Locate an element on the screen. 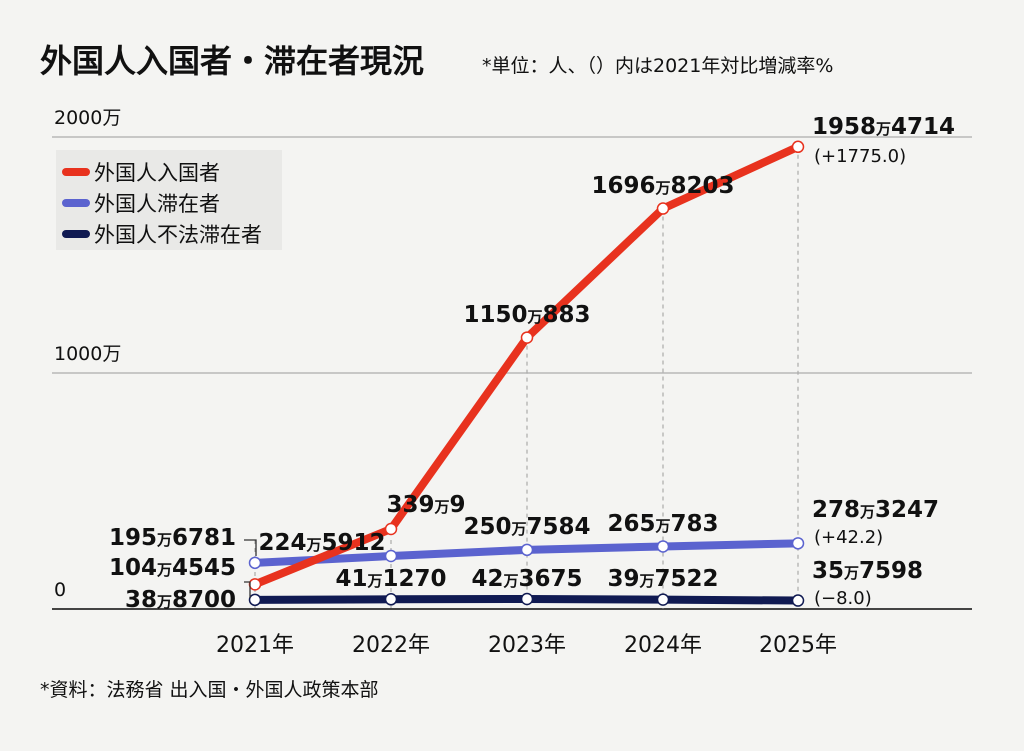  legend-label: 外国人入国者 is located at coordinates (157, 173).